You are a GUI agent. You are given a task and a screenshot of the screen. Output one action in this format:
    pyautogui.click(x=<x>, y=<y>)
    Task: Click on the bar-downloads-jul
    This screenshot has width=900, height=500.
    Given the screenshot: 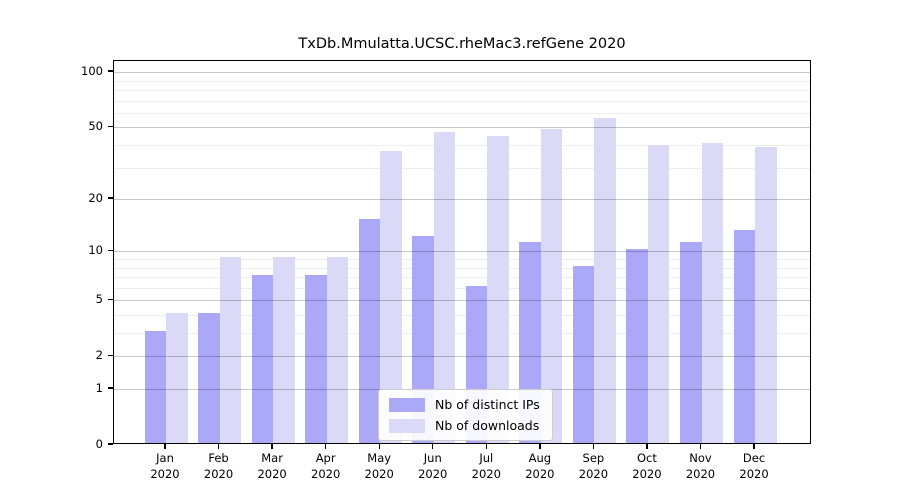 What is the action you would take?
    pyautogui.click(x=498, y=289)
    